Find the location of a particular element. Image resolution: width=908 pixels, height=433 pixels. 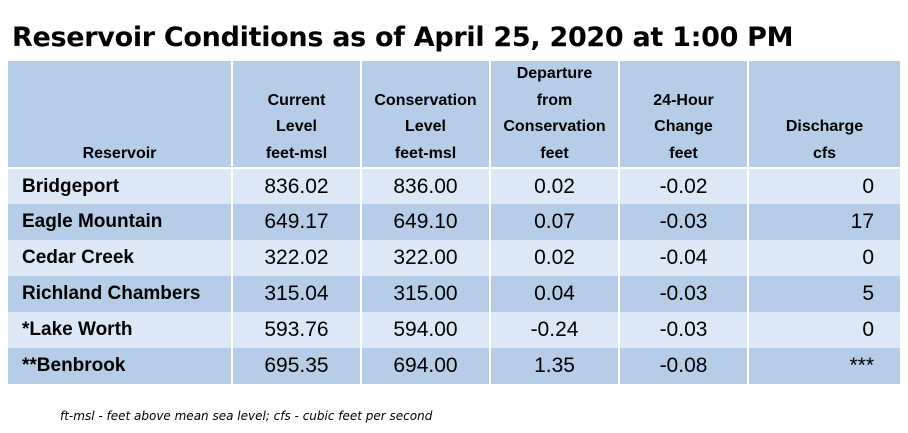

departure-value: 0.04 is located at coordinates (555, 294).